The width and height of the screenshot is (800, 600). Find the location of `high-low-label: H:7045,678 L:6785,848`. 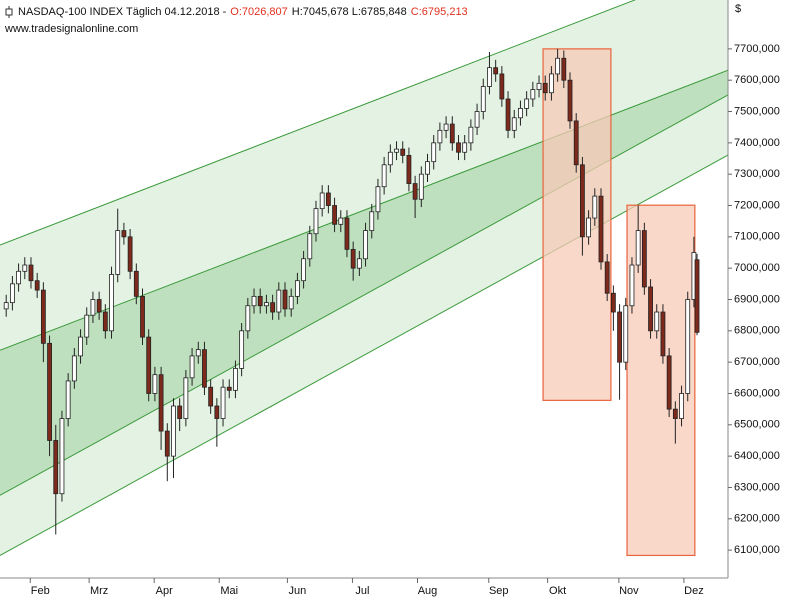

high-low-label: H:7045,678 L:6785,848 is located at coordinates (349, 12).